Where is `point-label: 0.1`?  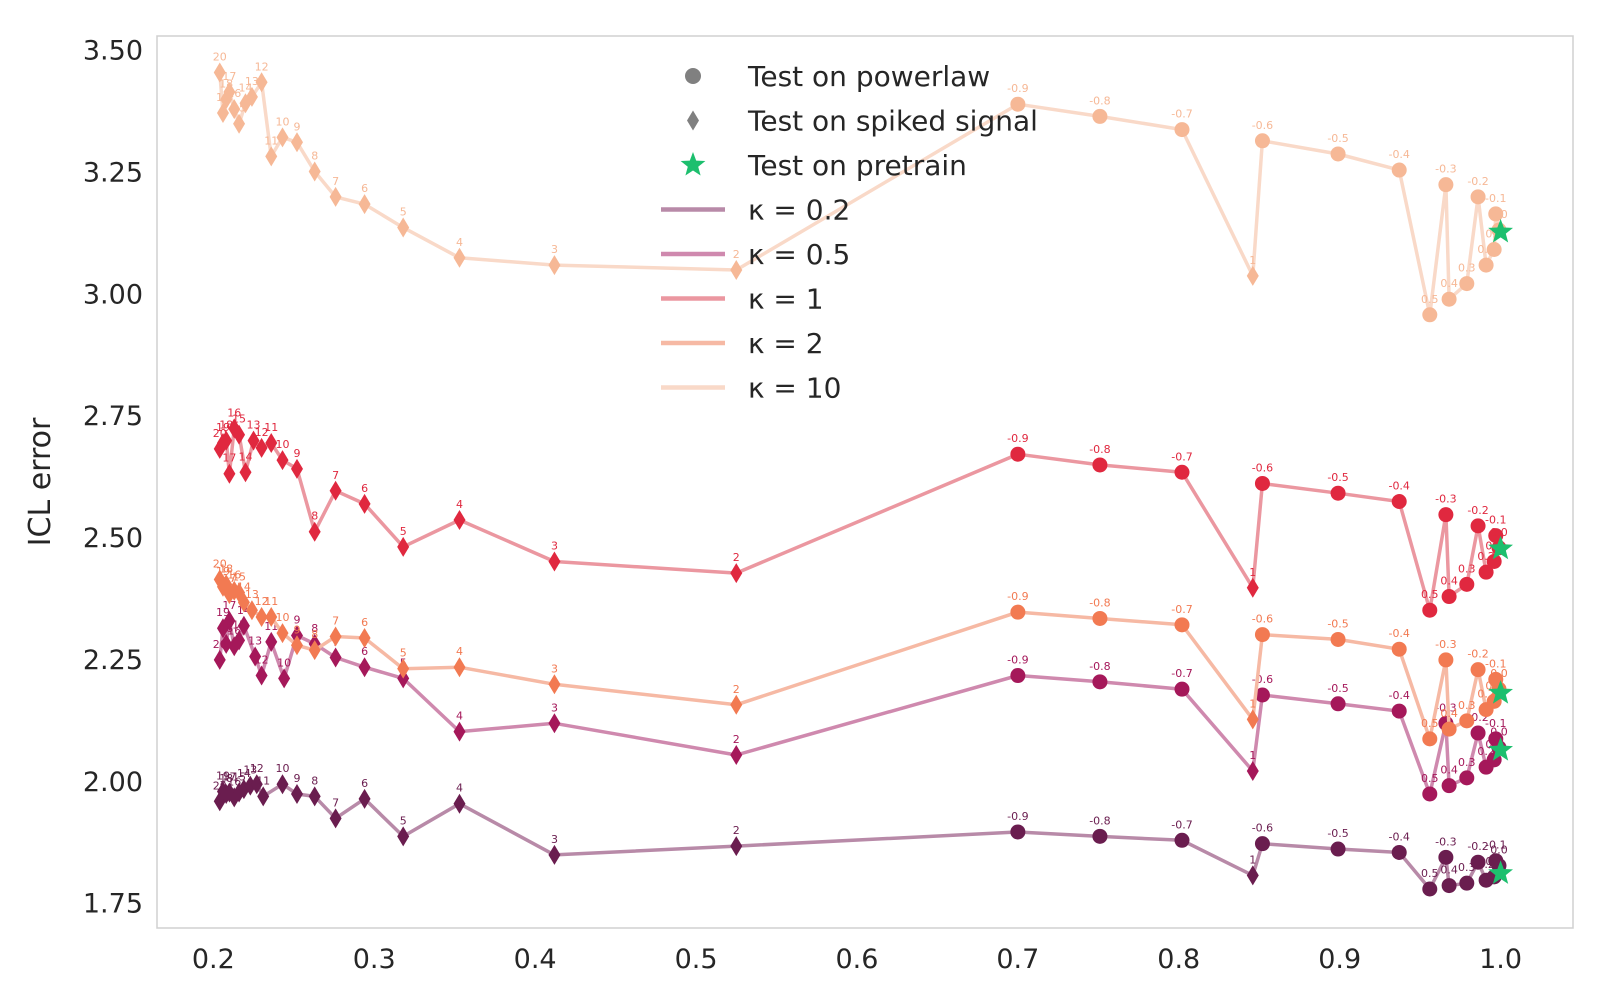 point-label: 0.1 is located at coordinates (1494, 861).